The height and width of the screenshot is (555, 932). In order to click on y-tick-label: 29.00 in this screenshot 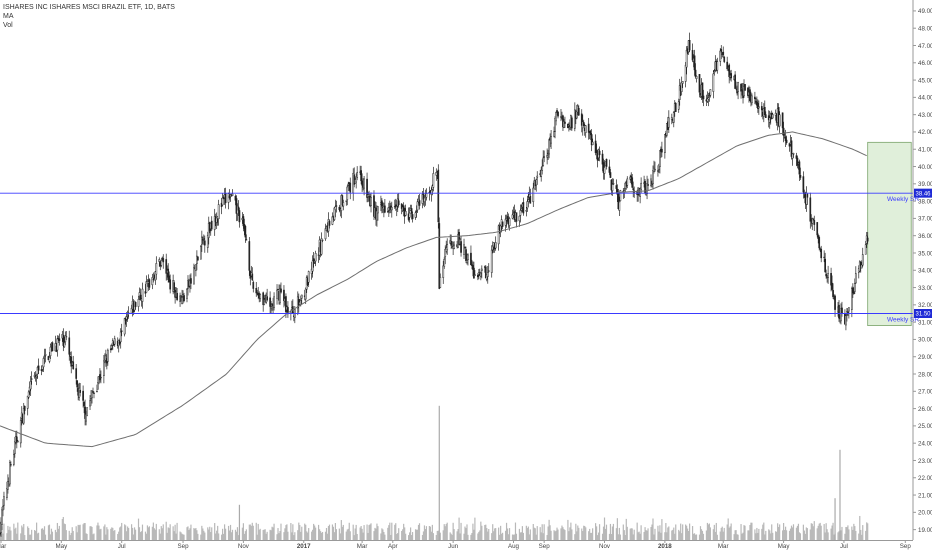, I will do `click(925, 357)`.